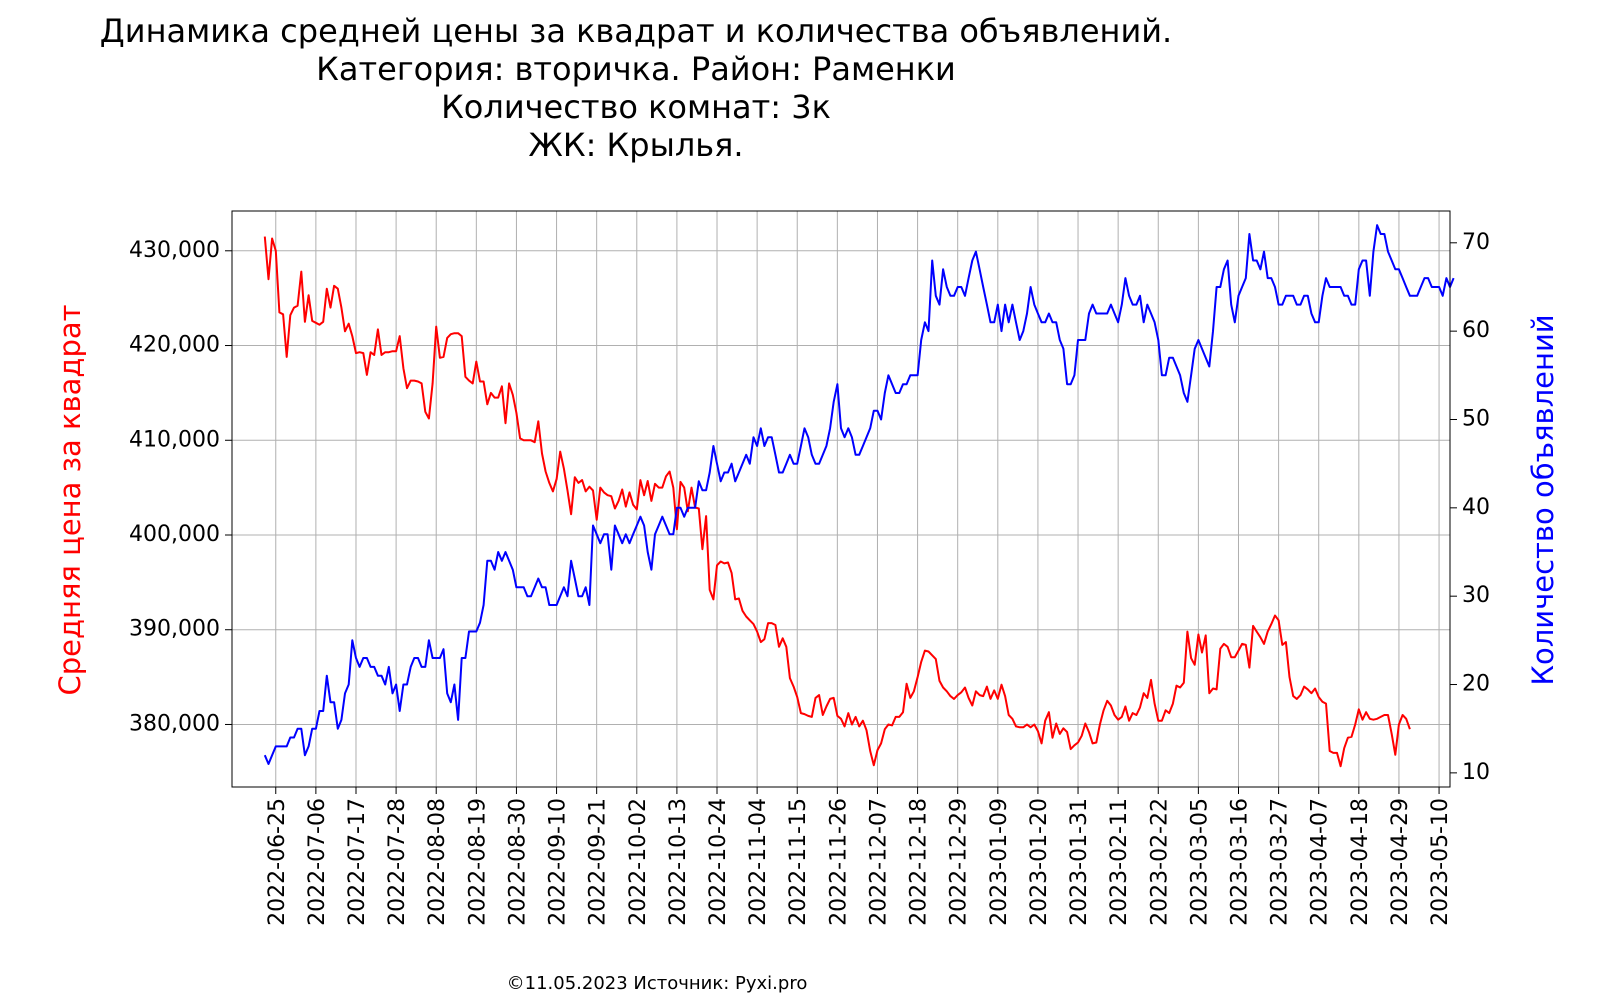 This screenshot has height=1004, width=1600. What do you see at coordinates (317, 862) in the screenshot?
I see `x-tick-label: 2022-07-06` at bounding box center [317, 862].